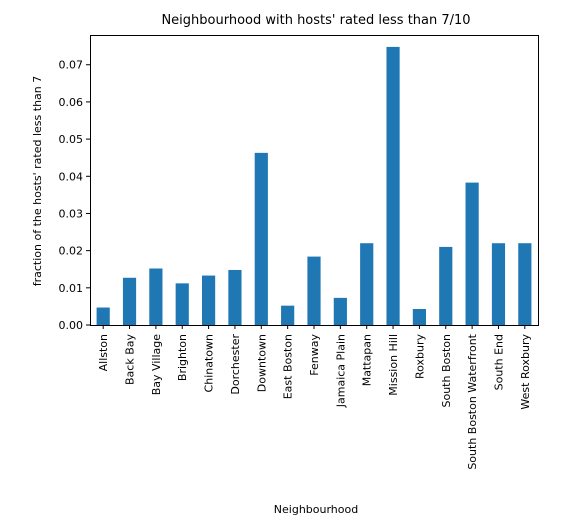 The image size is (576, 528). What do you see at coordinates (498, 284) in the screenshot?
I see `bar-south-end` at bounding box center [498, 284].